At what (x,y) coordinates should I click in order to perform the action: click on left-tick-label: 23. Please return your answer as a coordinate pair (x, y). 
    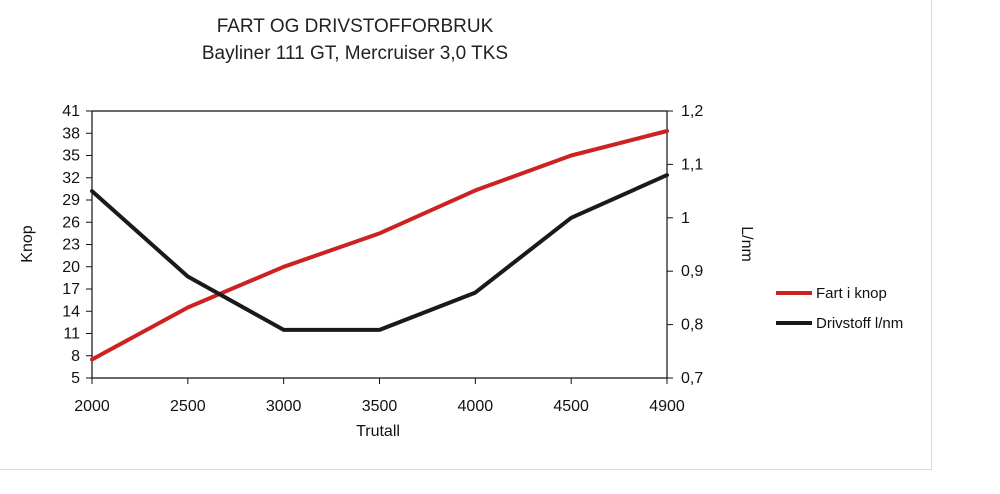
    Looking at the image, I should click on (71, 245).